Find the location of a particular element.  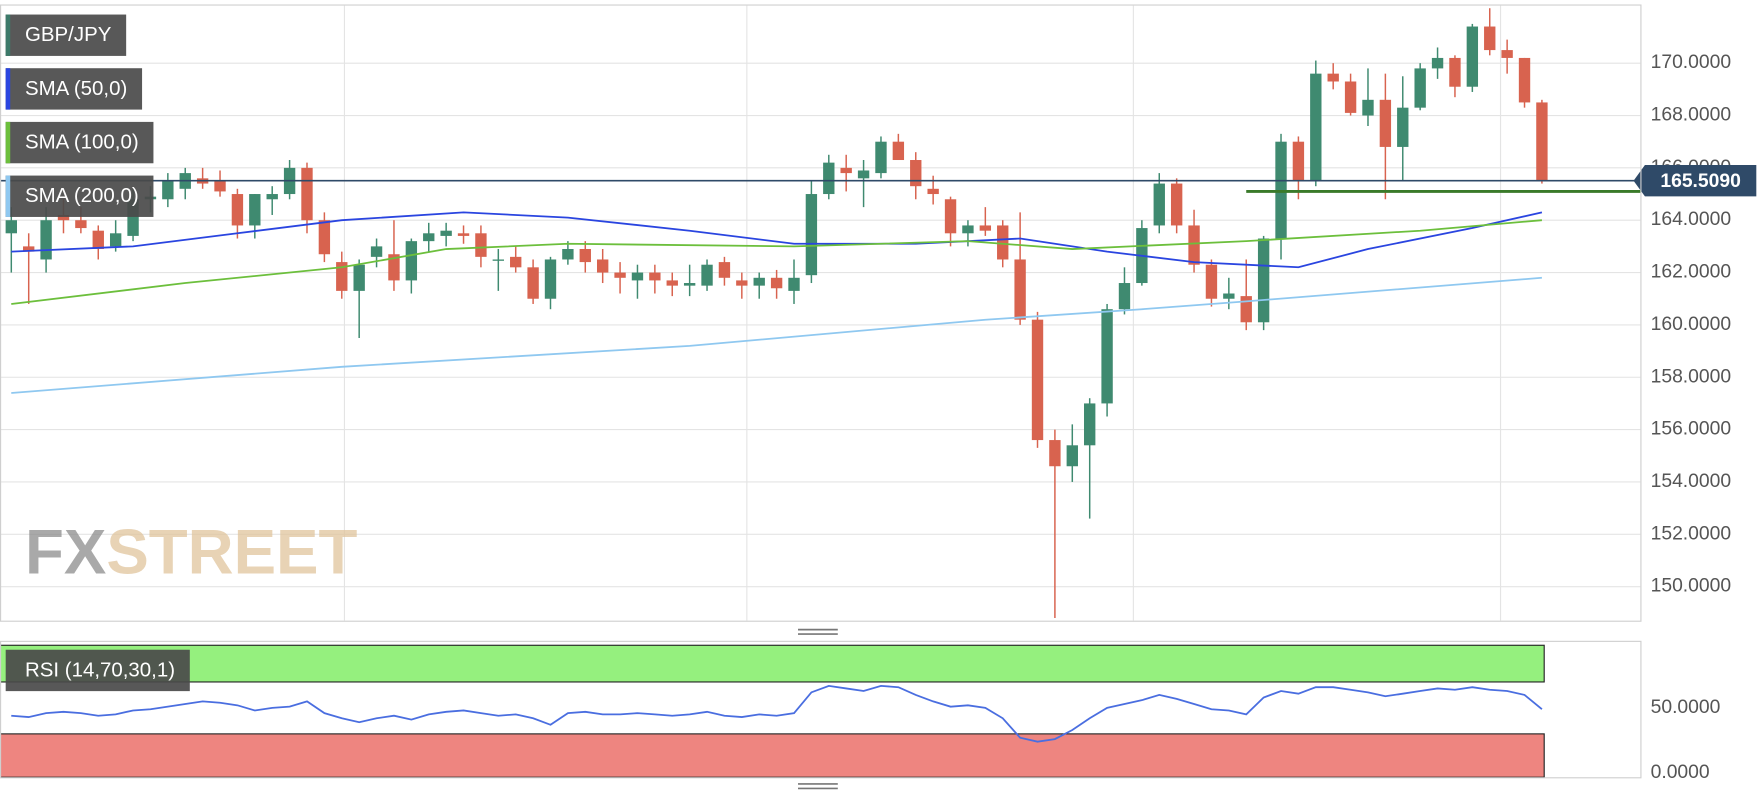

legend-label: SMA (100,0) is located at coordinates (82, 143).